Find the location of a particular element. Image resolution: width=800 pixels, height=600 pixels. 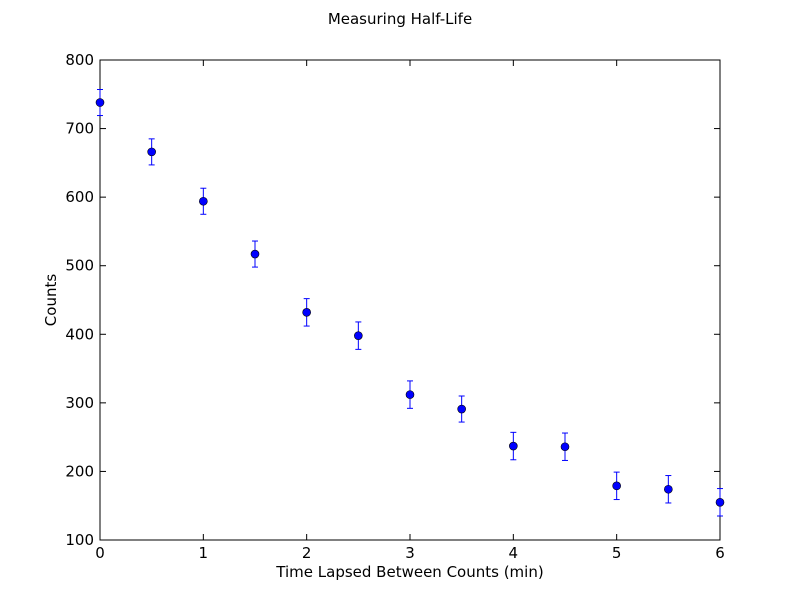

y-tick-label: 700 is located at coordinates (79, 129).